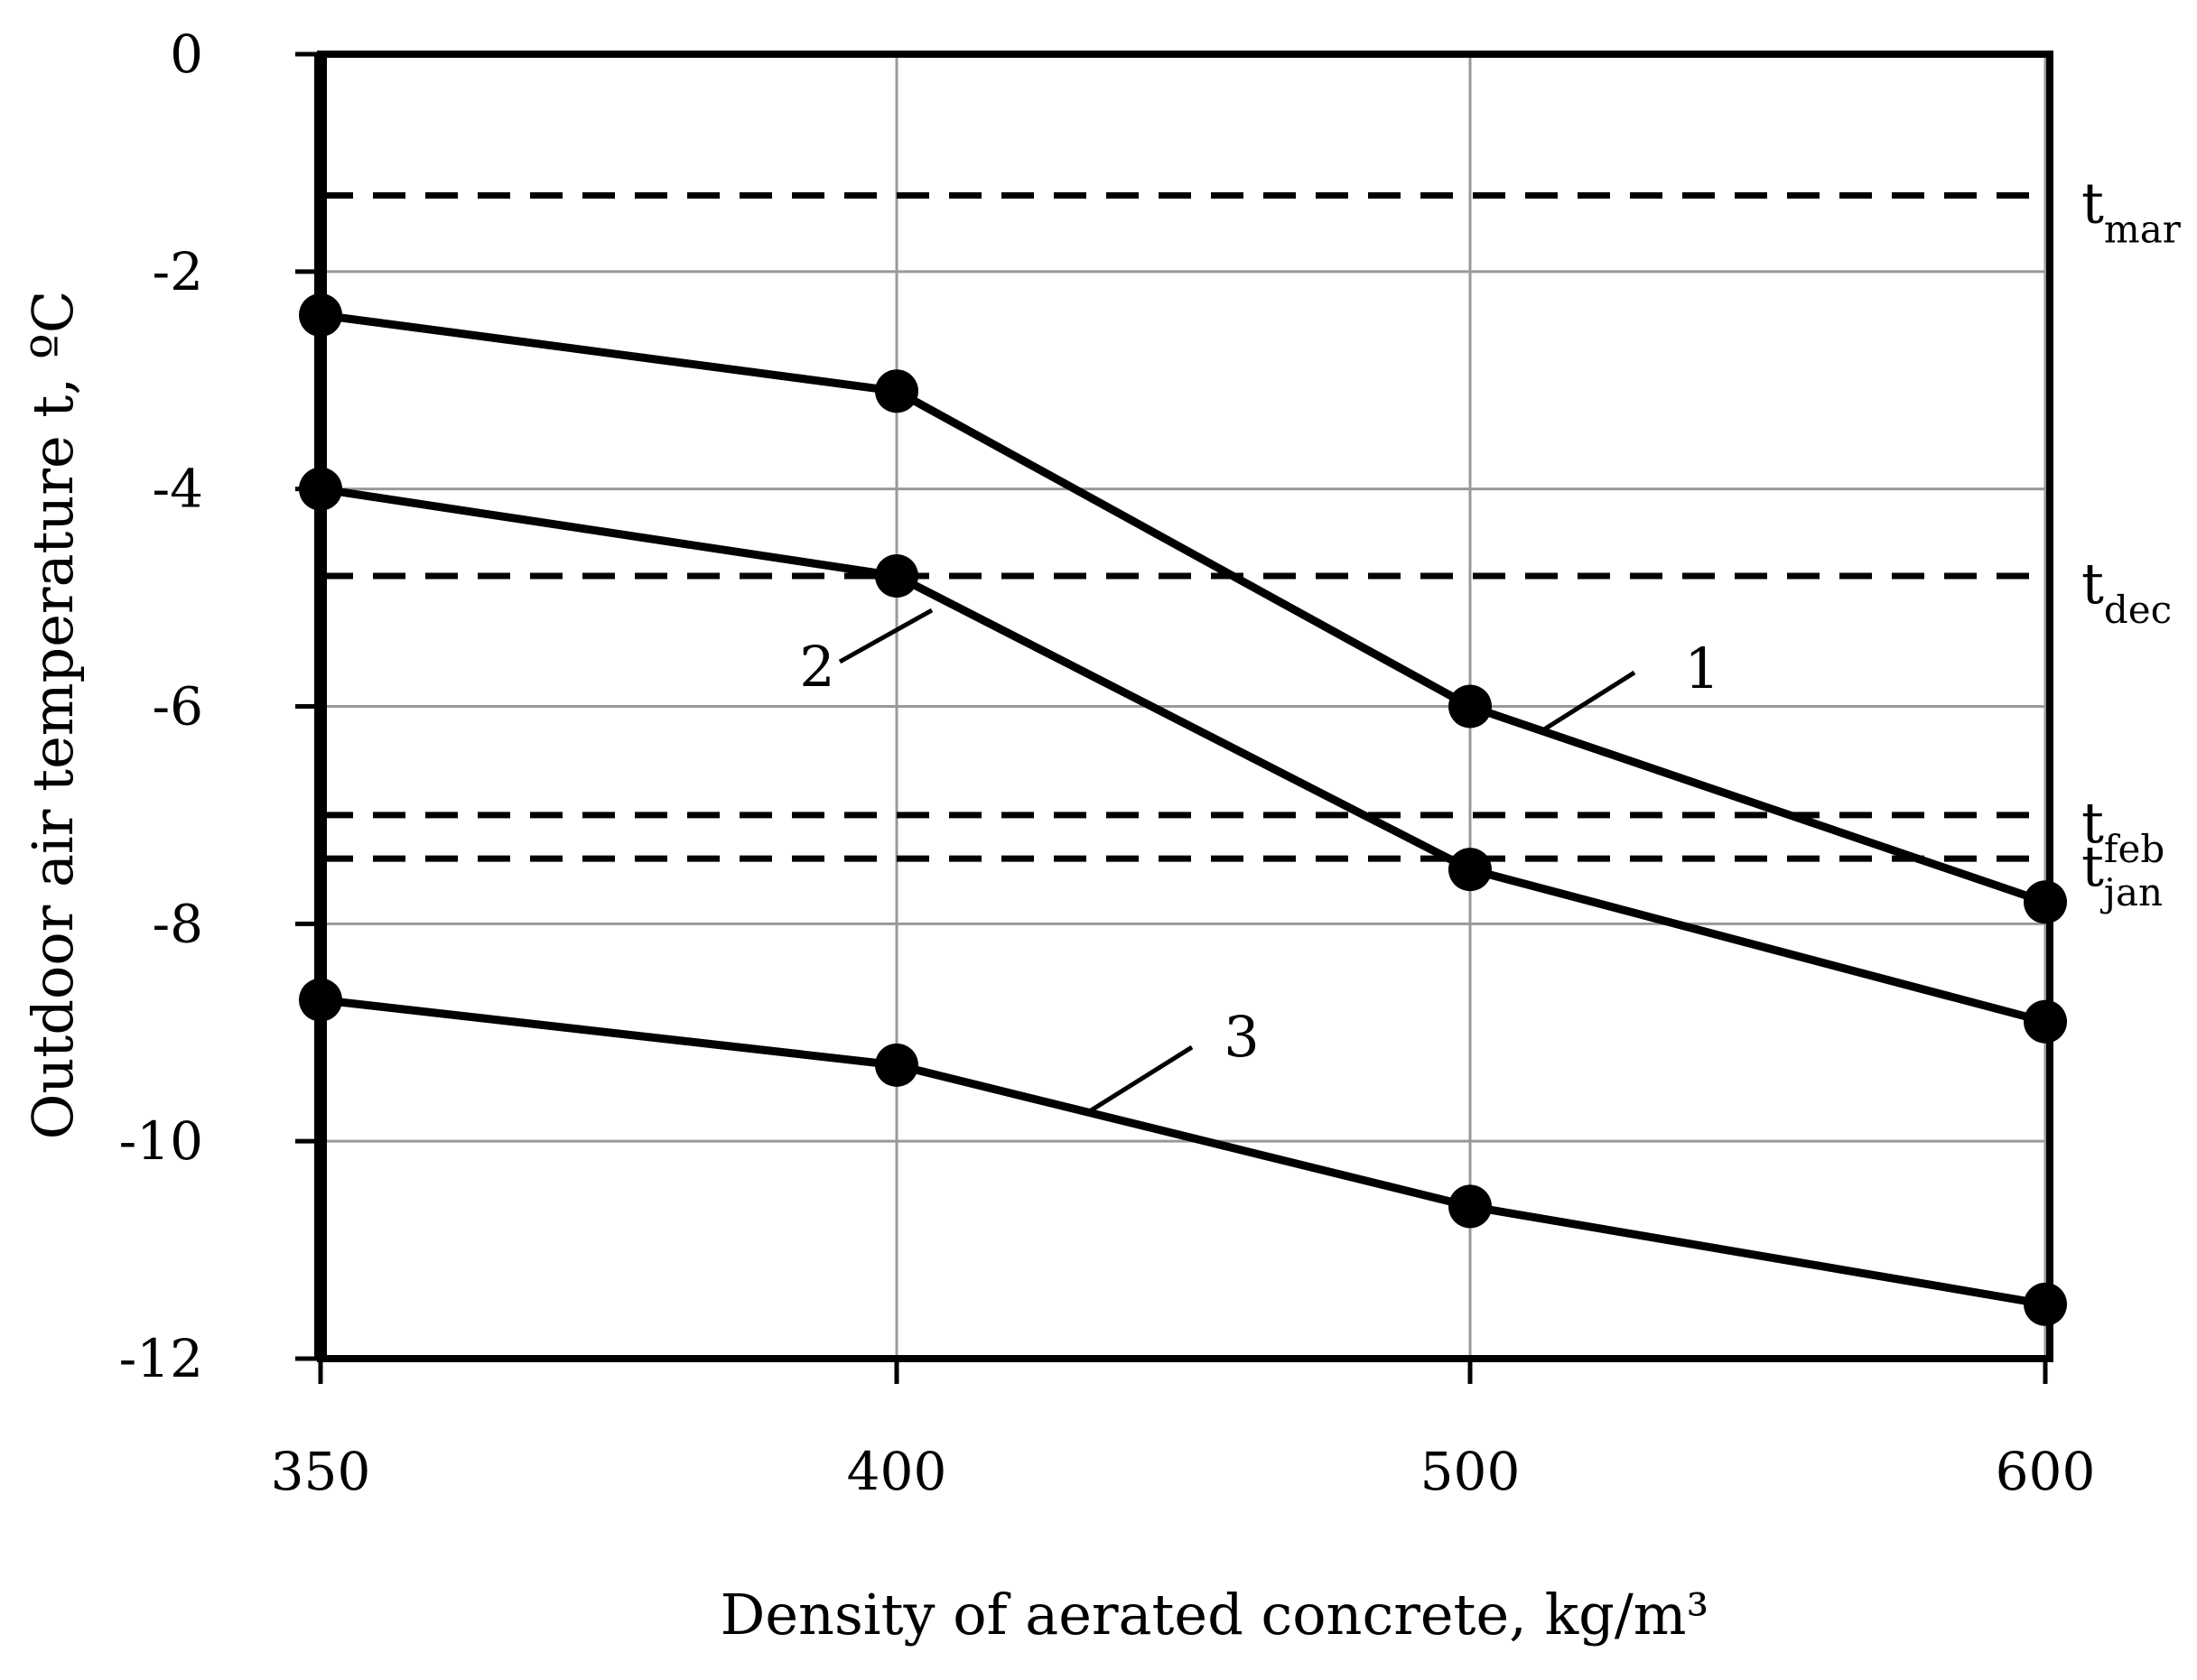 This screenshot has width=2197, height=1680. Describe the element at coordinates (178, 923) in the screenshot. I see `y-tick-label: -8` at that location.